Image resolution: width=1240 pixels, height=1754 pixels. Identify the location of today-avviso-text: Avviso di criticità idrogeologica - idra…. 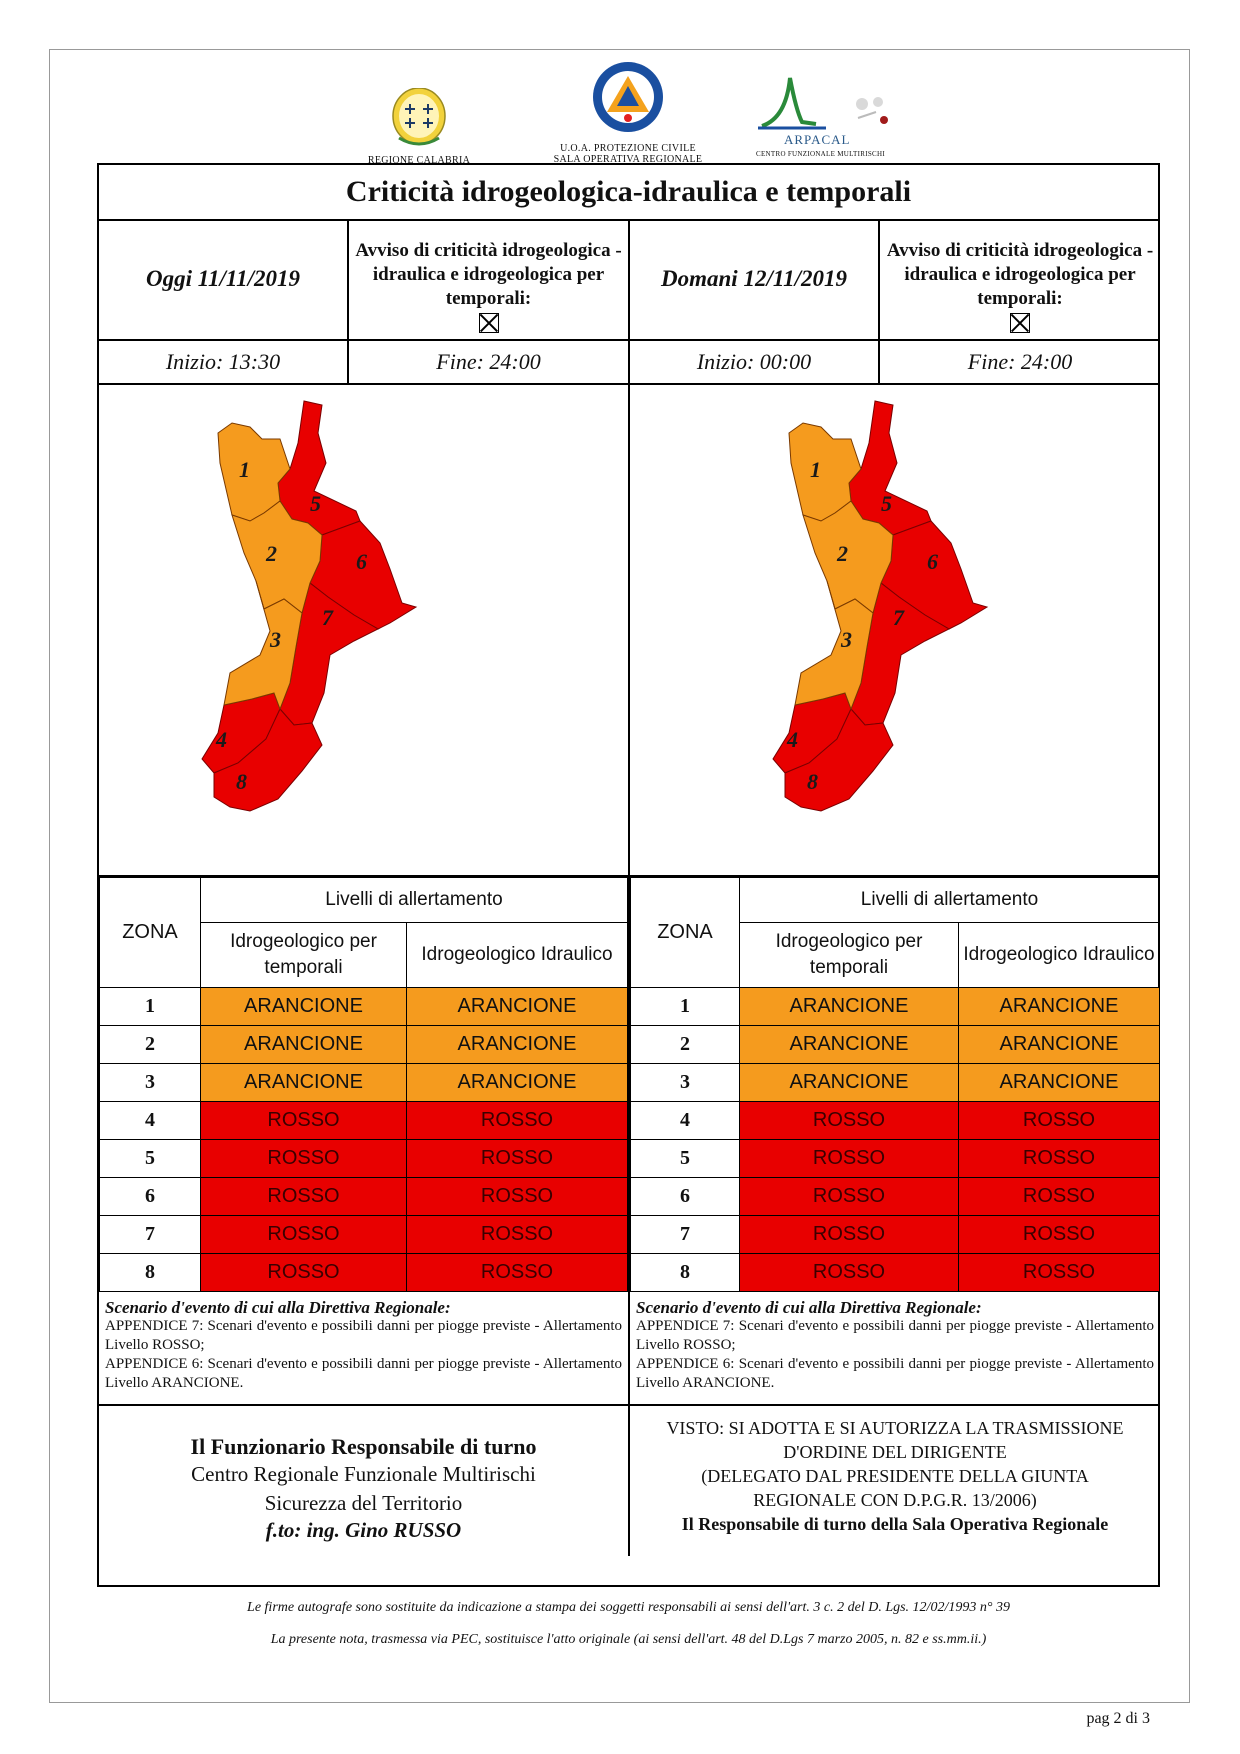
(488, 274).